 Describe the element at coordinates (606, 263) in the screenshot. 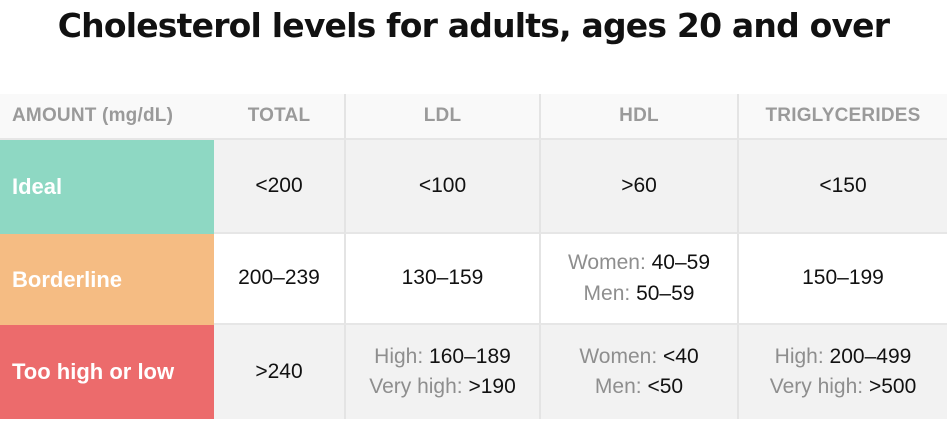

I see `hdl-women-label: Women:` at that location.